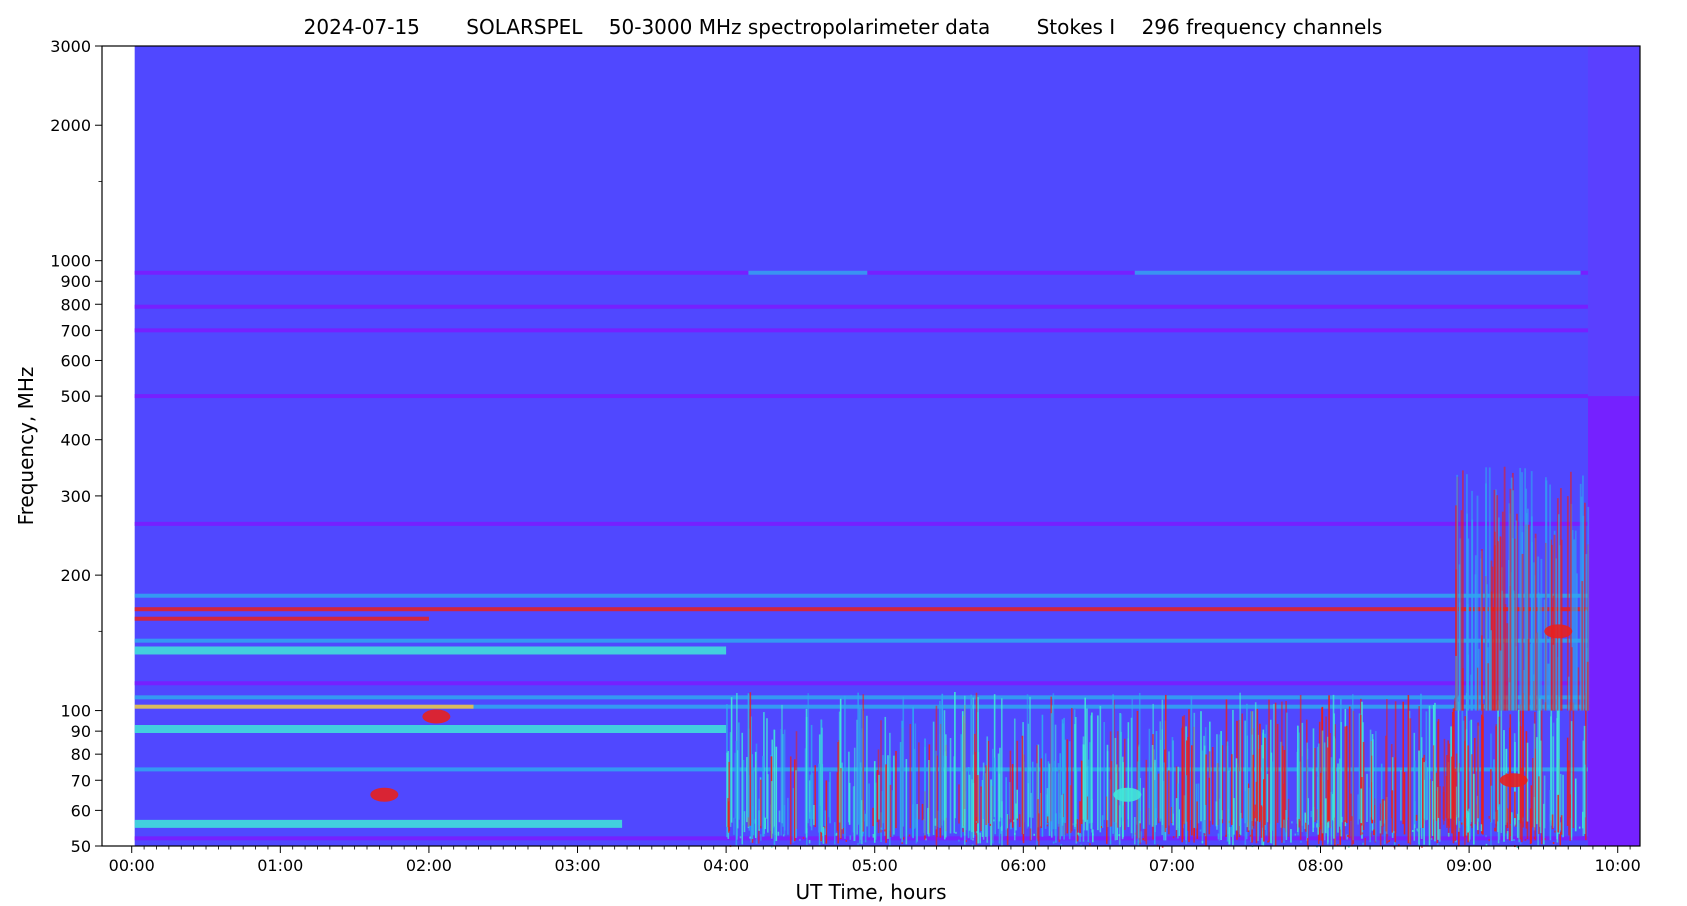 The image size is (1687, 906). I want to click on x-tick-label: 06:00, so click(1023, 865).